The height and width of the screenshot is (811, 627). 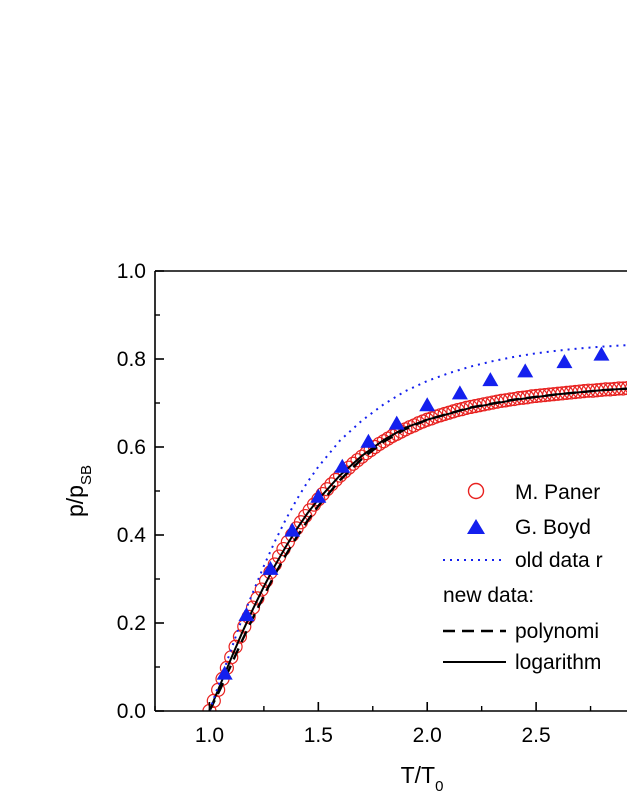 I want to click on x-axis-title-sub: 0, so click(x=439, y=786).